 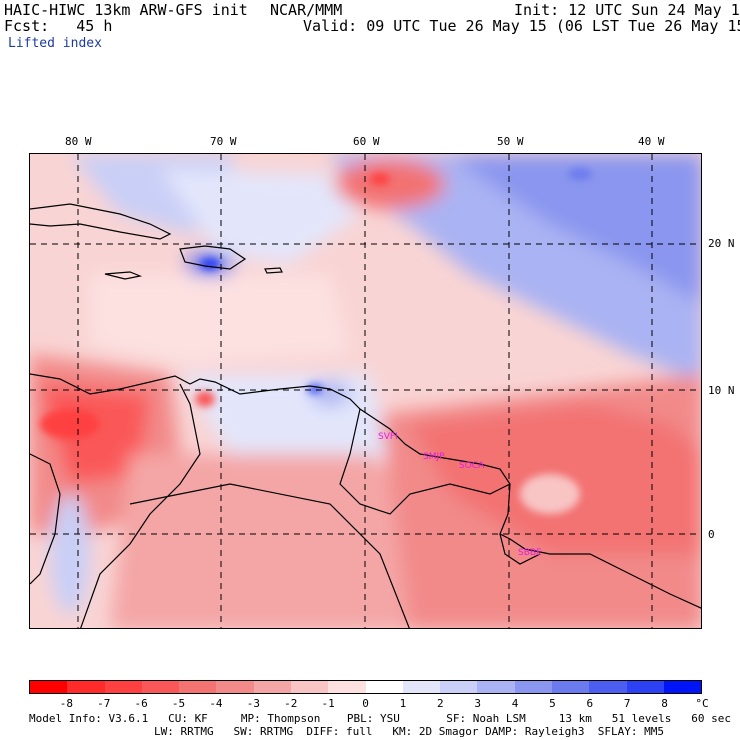 I want to click on colorbar-unit: °C, so click(x=702, y=703).